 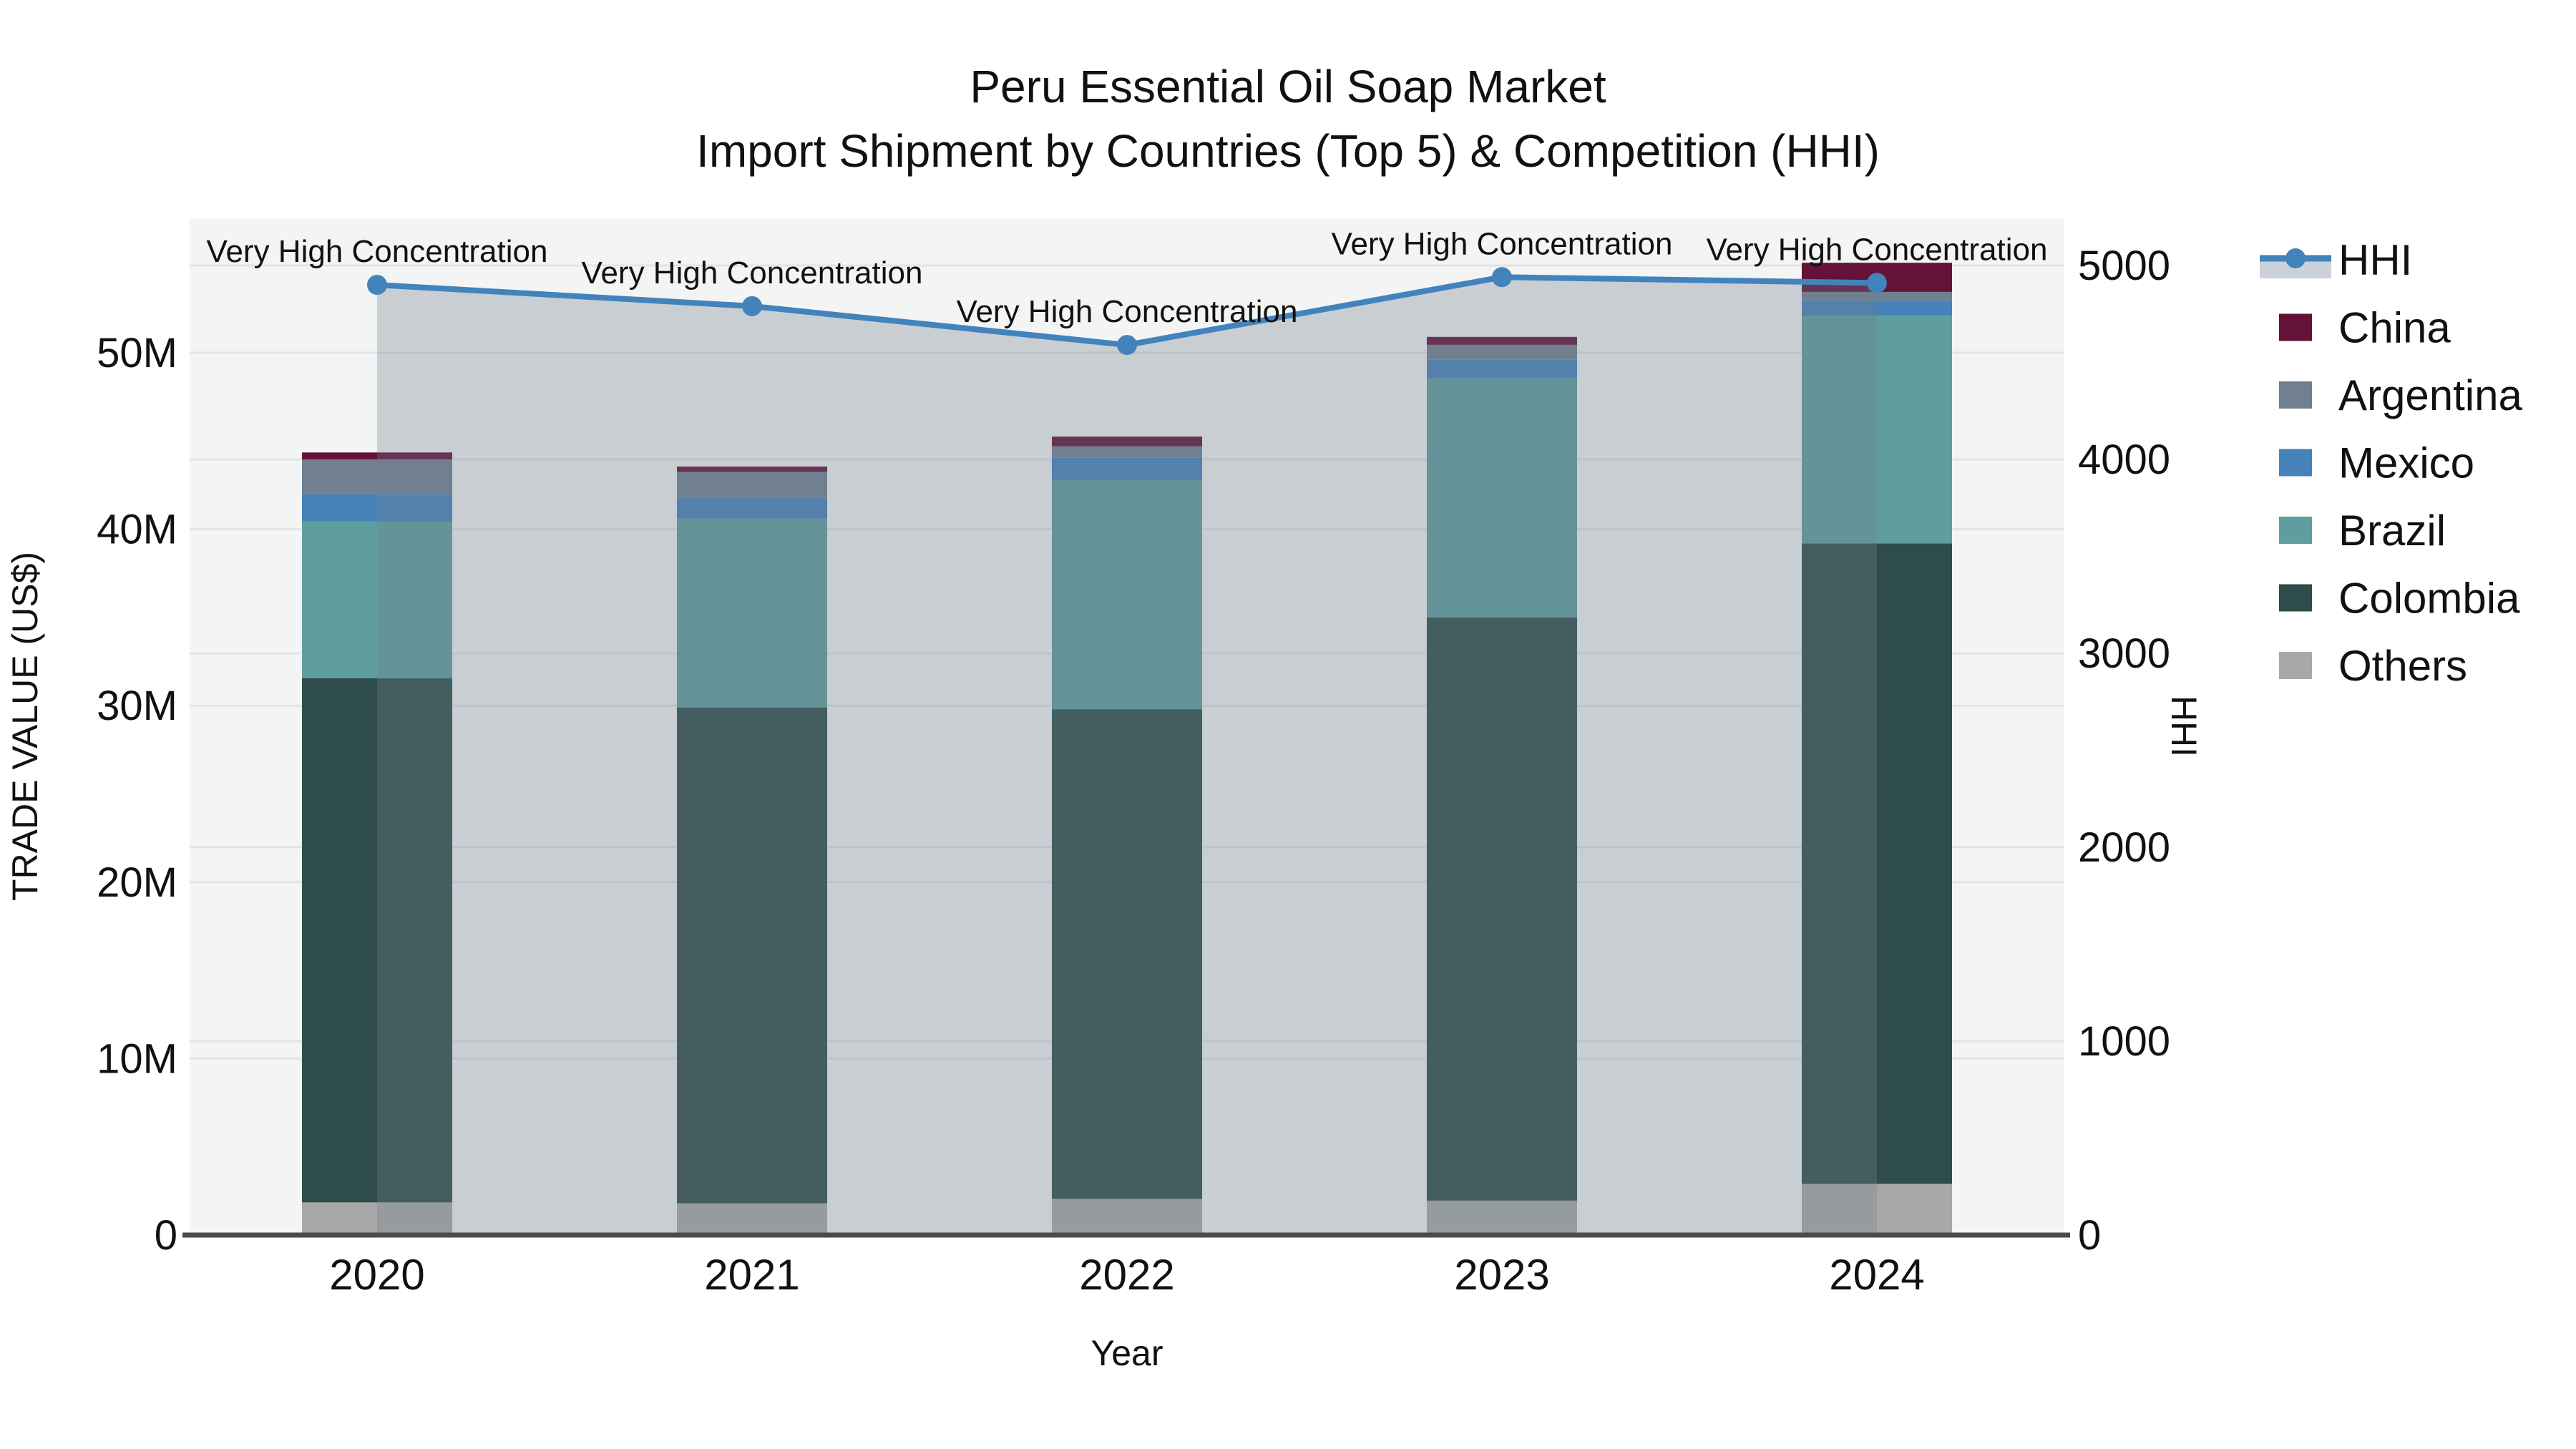 What do you see at coordinates (377, 940) in the screenshot?
I see `bar-segment-2020-colombia` at bounding box center [377, 940].